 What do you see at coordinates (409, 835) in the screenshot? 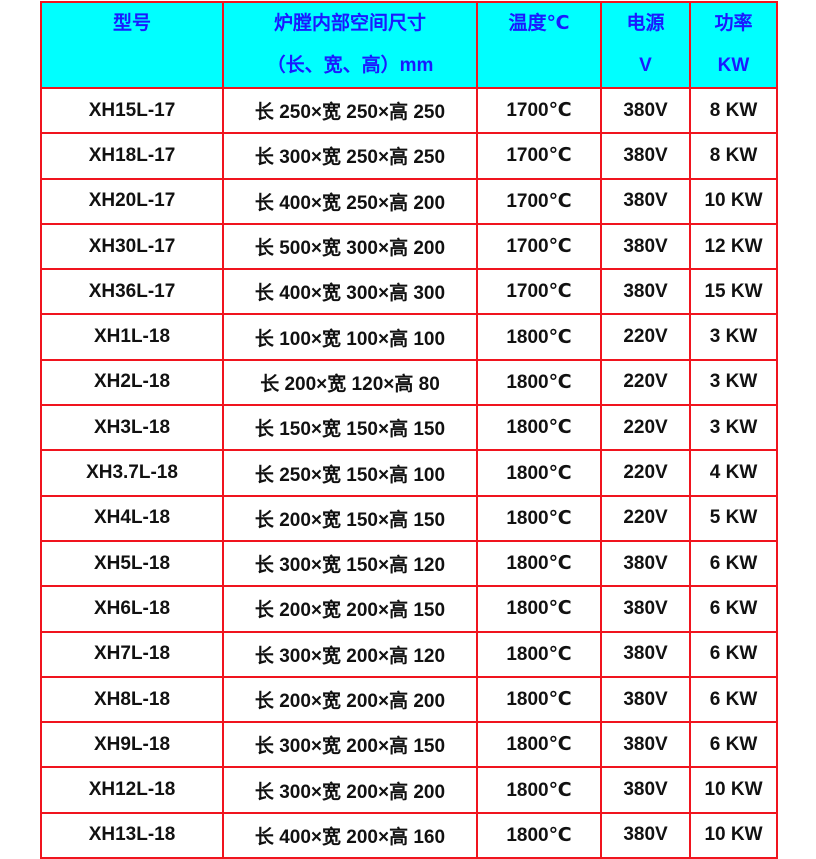
I see `table-row: XH13L-18 长 400×宽 200×高 160 1800℃ 380V 10 KW` at bounding box center [409, 835].